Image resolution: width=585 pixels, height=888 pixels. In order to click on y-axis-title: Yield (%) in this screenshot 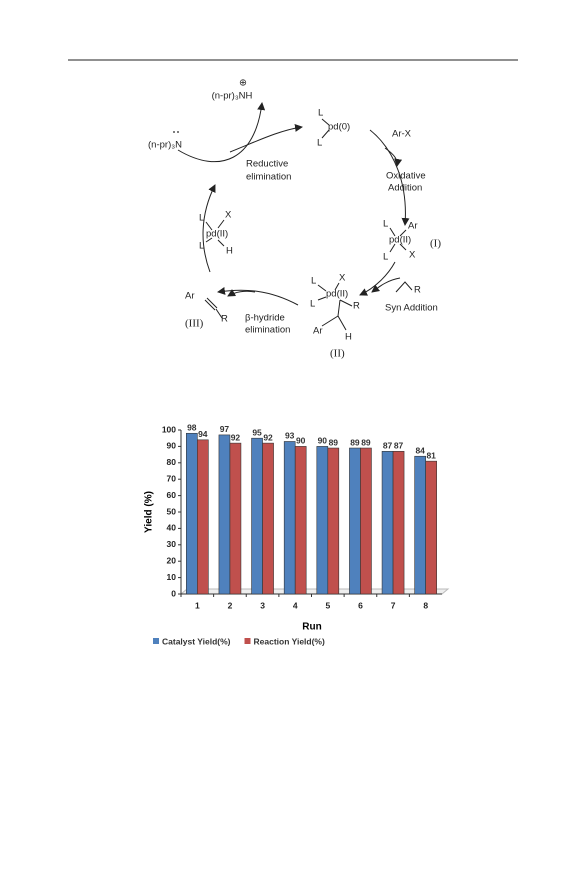, I will do `click(149, 512)`.